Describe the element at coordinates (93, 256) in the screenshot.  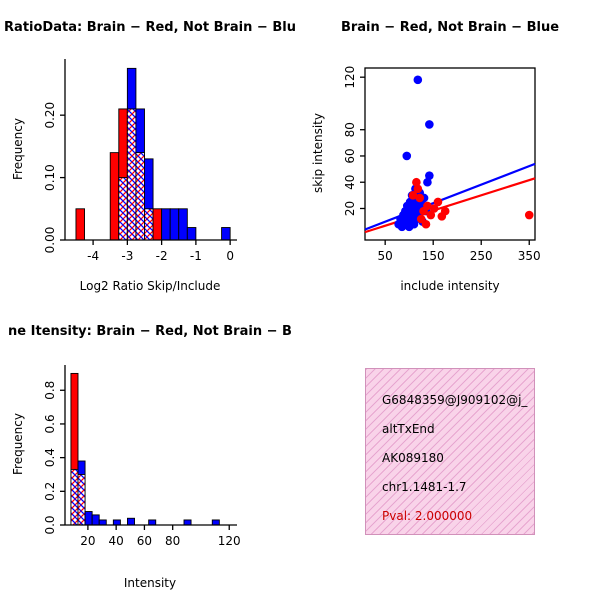
I see `svg-text: -4` at that location.